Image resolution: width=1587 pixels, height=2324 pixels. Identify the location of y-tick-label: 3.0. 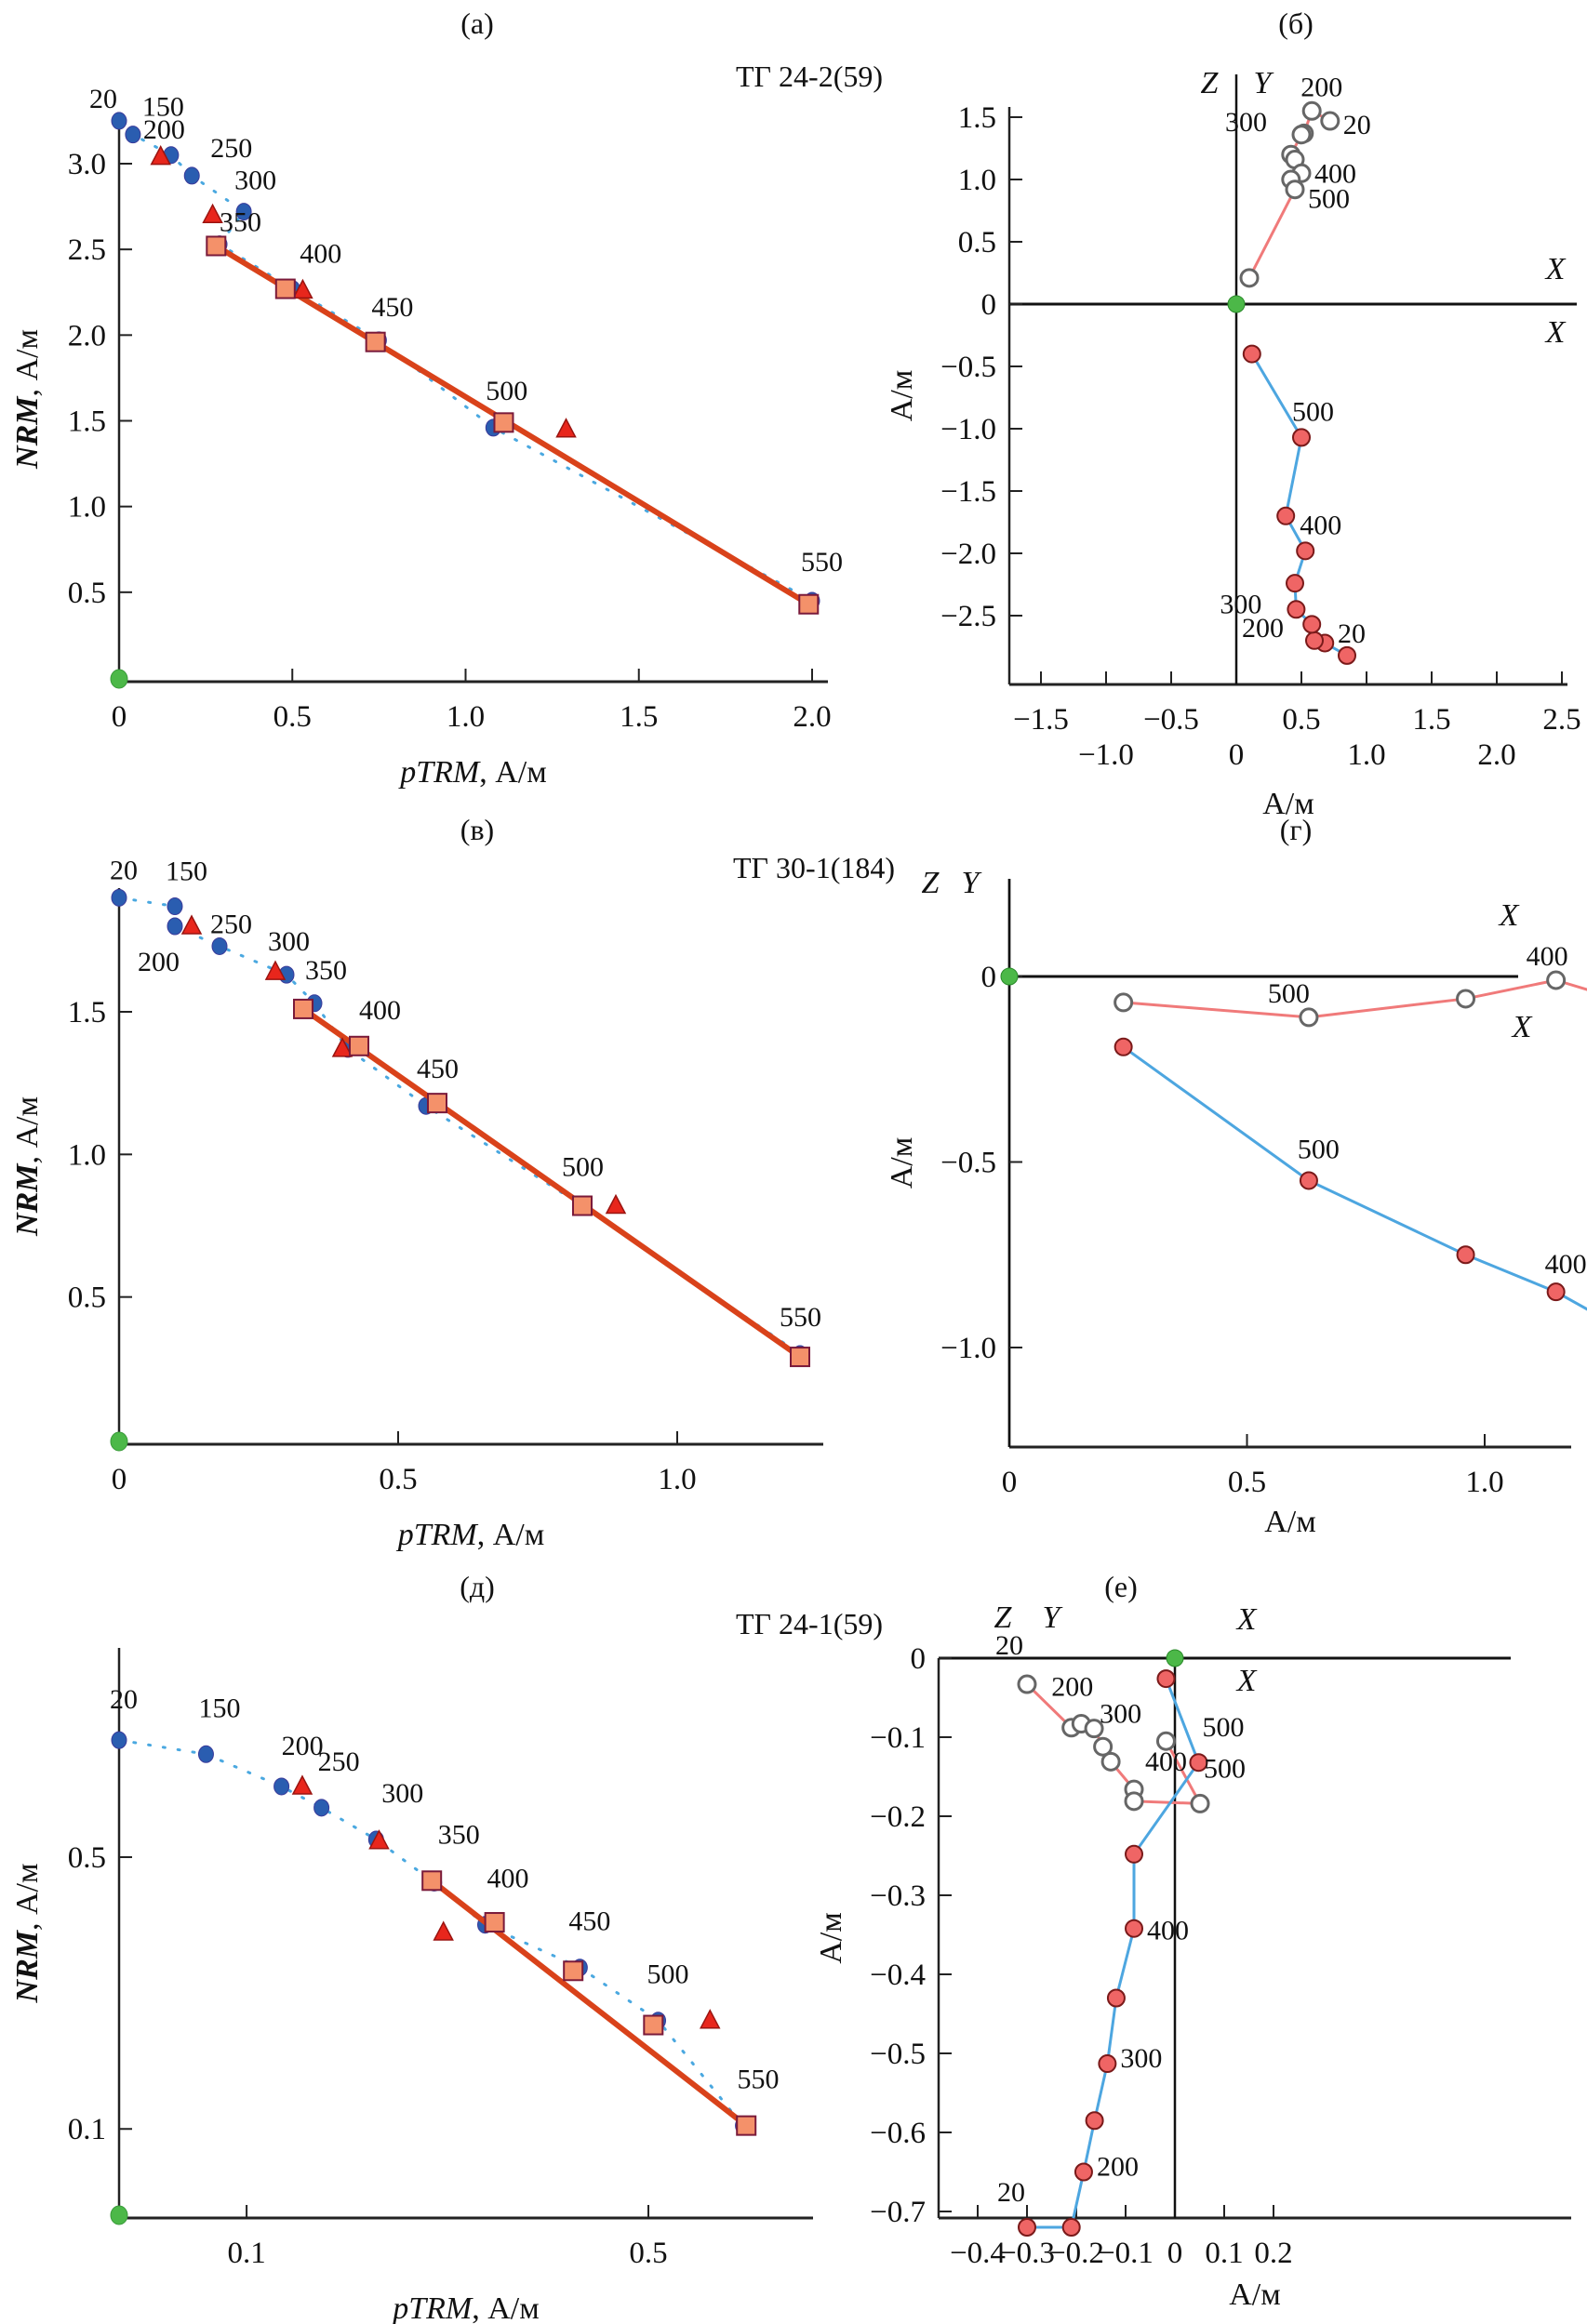
(87, 164).